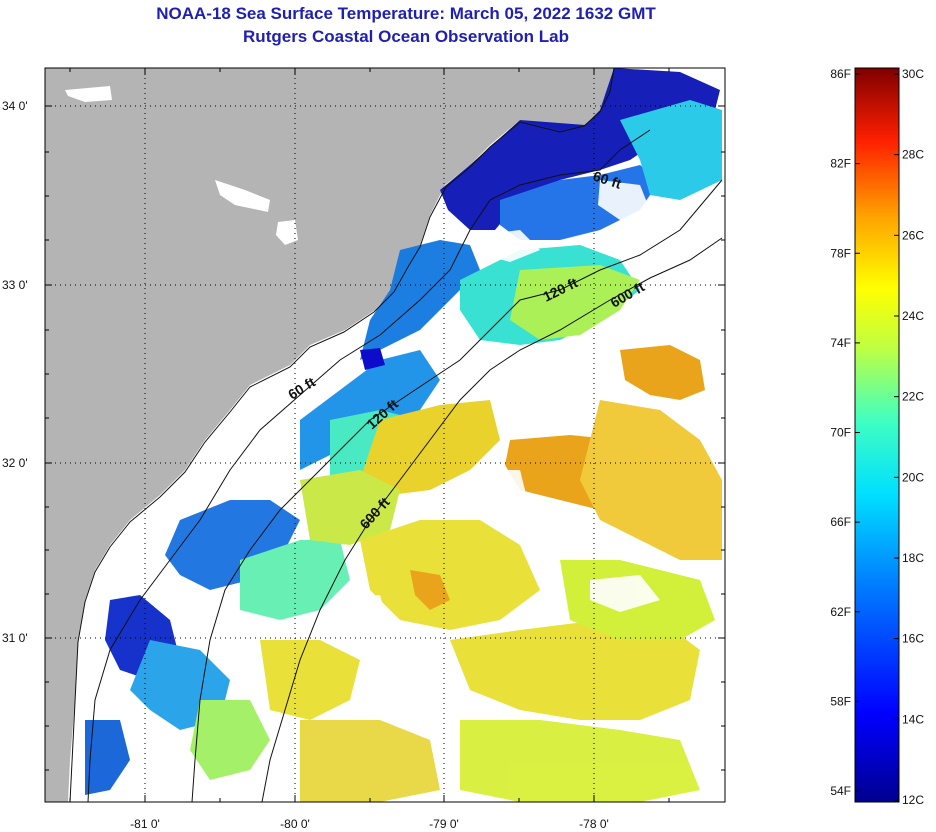 This screenshot has width=936, height=832. What do you see at coordinates (913, 719) in the screenshot?
I see `colorbar-label-c: 14C` at bounding box center [913, 719].